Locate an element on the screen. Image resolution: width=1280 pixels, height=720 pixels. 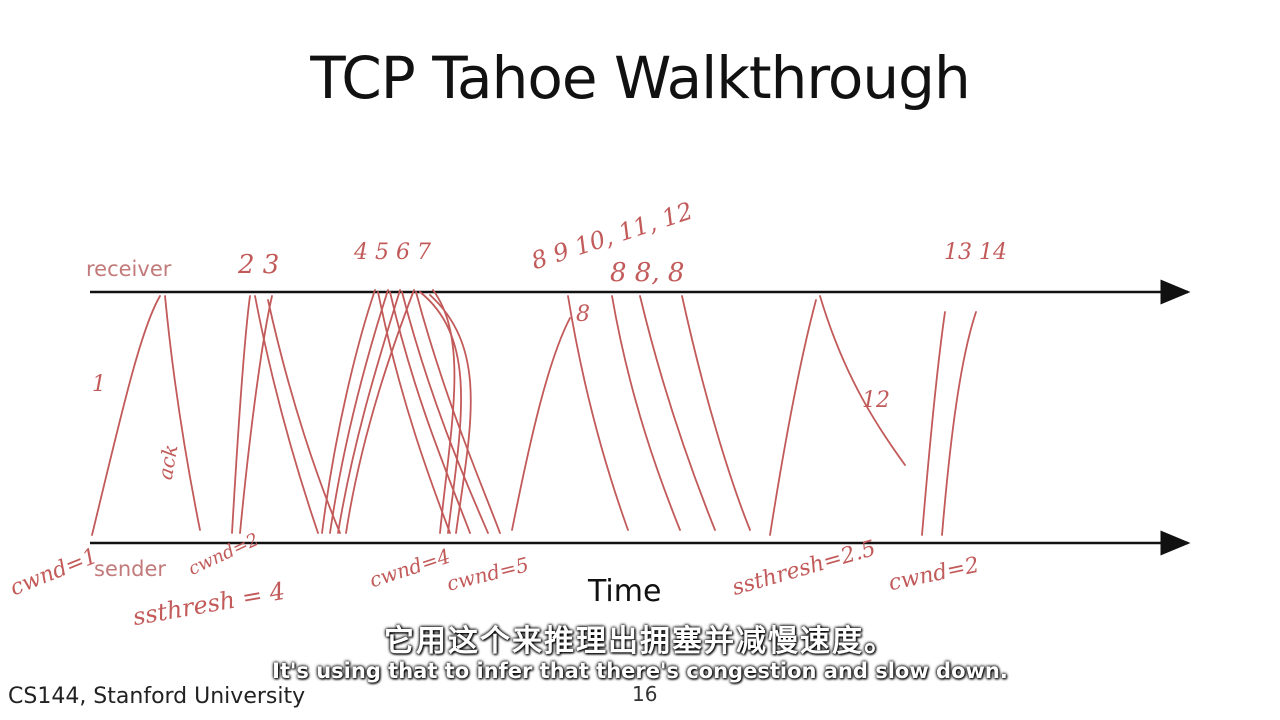
annotation-seq-12: 12 is located at coordinates (876, 400).